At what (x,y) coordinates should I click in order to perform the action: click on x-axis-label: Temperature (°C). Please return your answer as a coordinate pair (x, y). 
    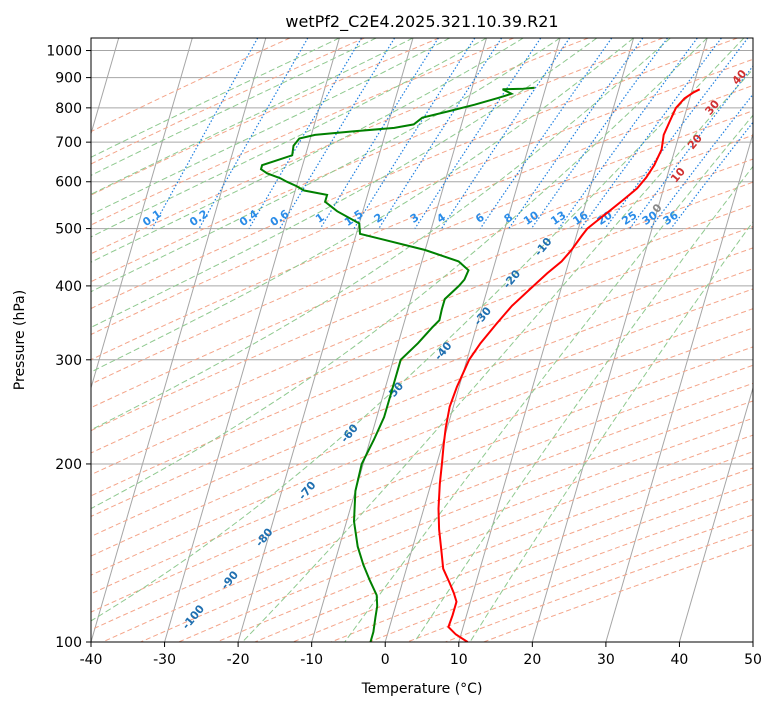
    Looking at the image, I should click on (422, 689).